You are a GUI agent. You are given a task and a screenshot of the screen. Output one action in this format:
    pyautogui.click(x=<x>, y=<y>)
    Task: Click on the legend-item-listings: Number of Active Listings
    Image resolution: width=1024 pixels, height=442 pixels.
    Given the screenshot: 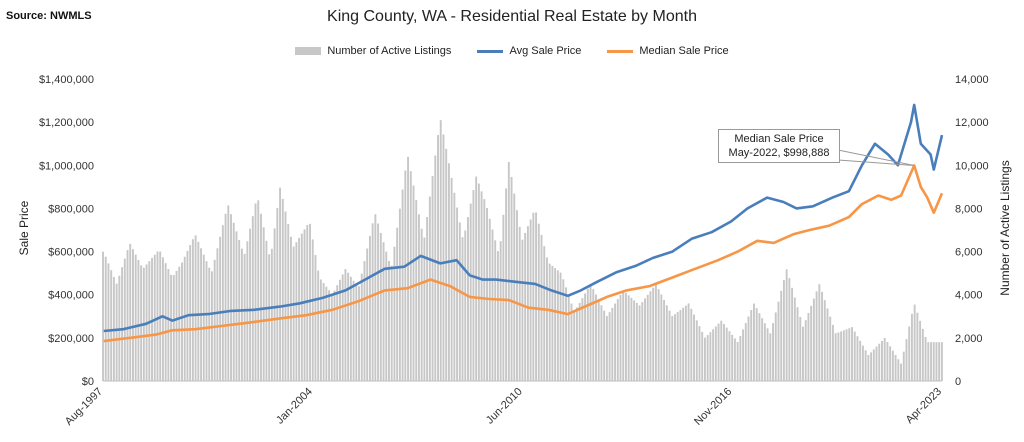 What is the action you would take?
    pyautogui.click(x=373, y=51)
    